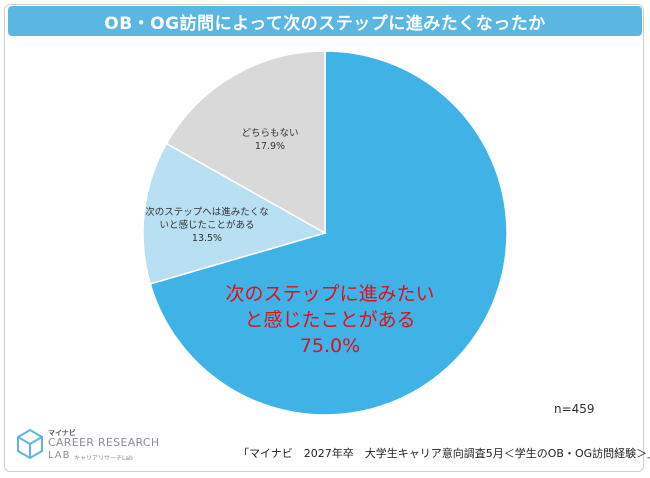 The image size is (650, 478). I want to click on slice-label-yes-pct: 75.0%, so click(330, 346).